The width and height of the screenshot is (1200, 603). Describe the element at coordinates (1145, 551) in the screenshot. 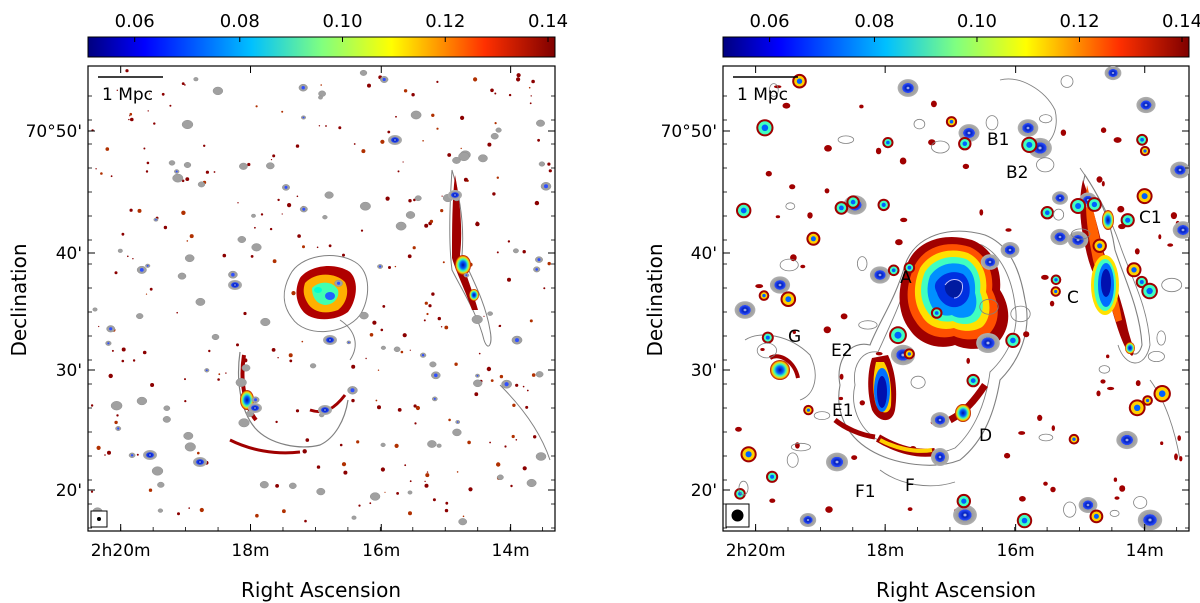

I see `right-x-tick-label: 14m` at that location.